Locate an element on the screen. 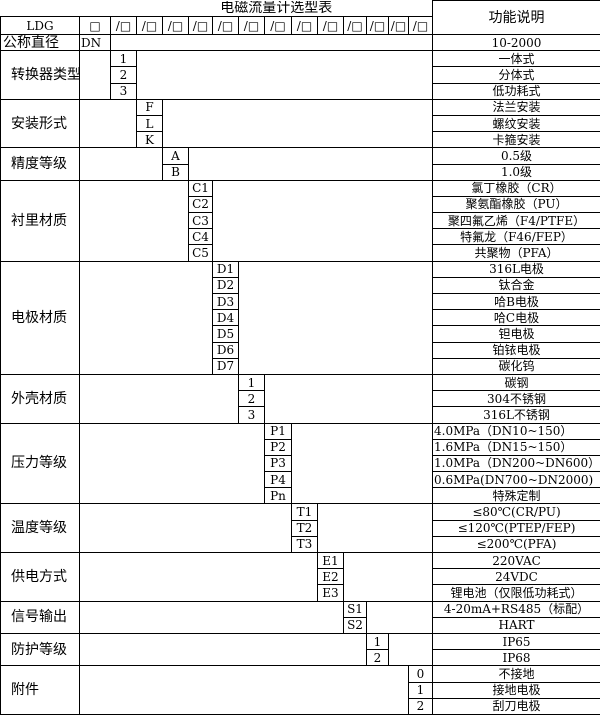 This screenshot has width=600, height=716. option-code: D1 is located at coordinates (225, 269).